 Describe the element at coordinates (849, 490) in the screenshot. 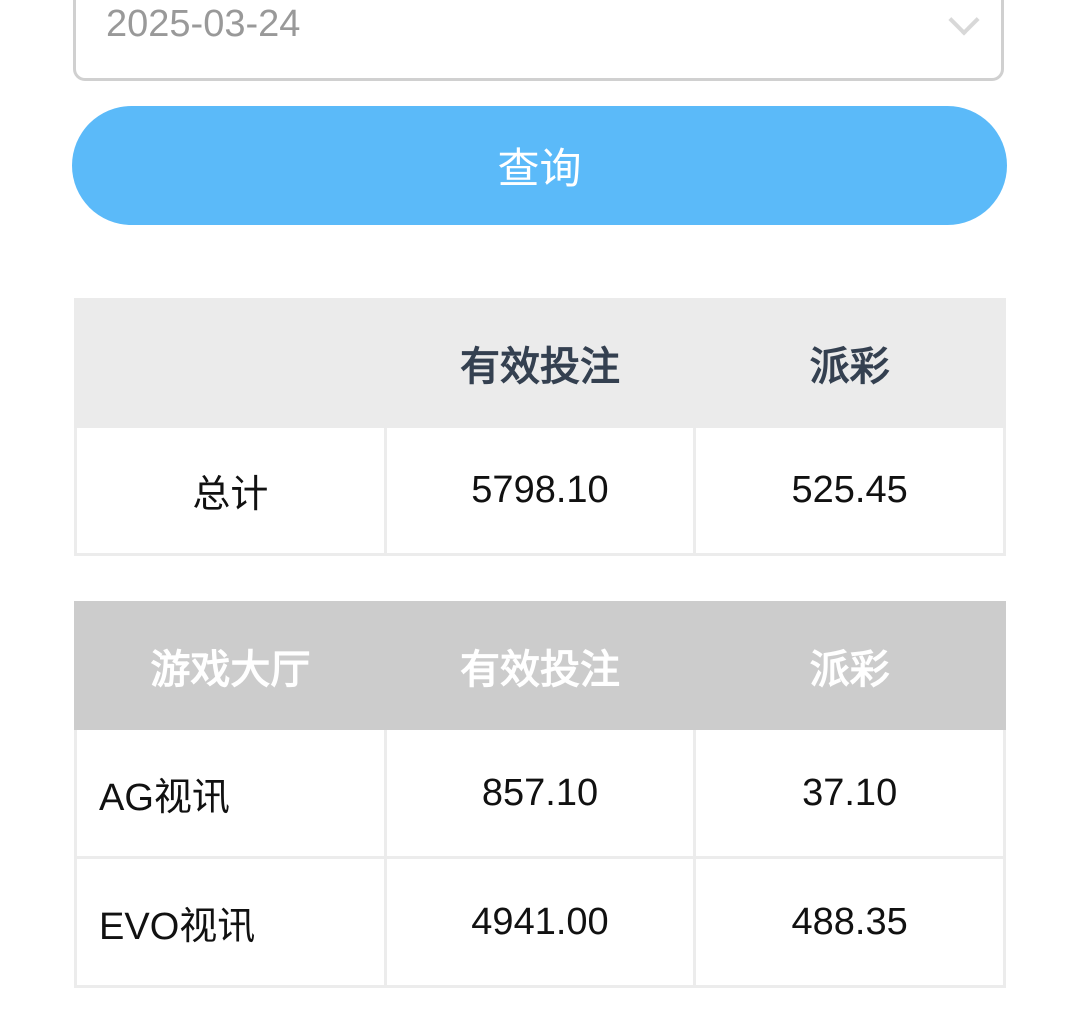

I see `payout-cell: 525.45` at that location.